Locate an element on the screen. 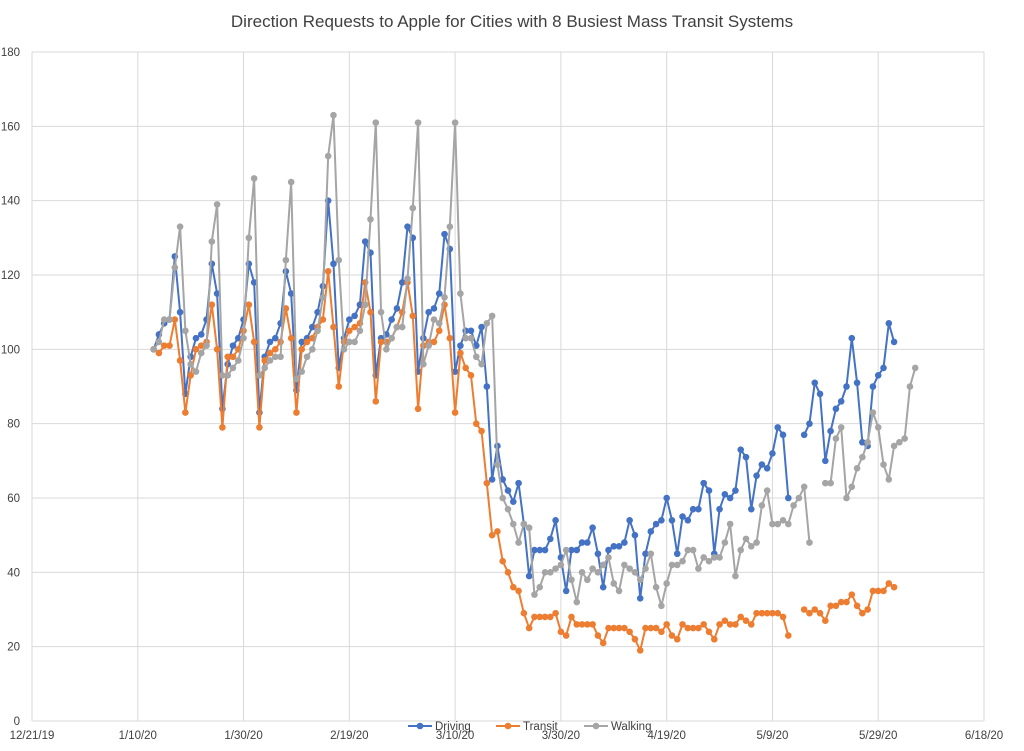 The height and width of the screenshot is (751, 1024). x-tick-label: 5/29/20 is located at coordinates (878, 736).